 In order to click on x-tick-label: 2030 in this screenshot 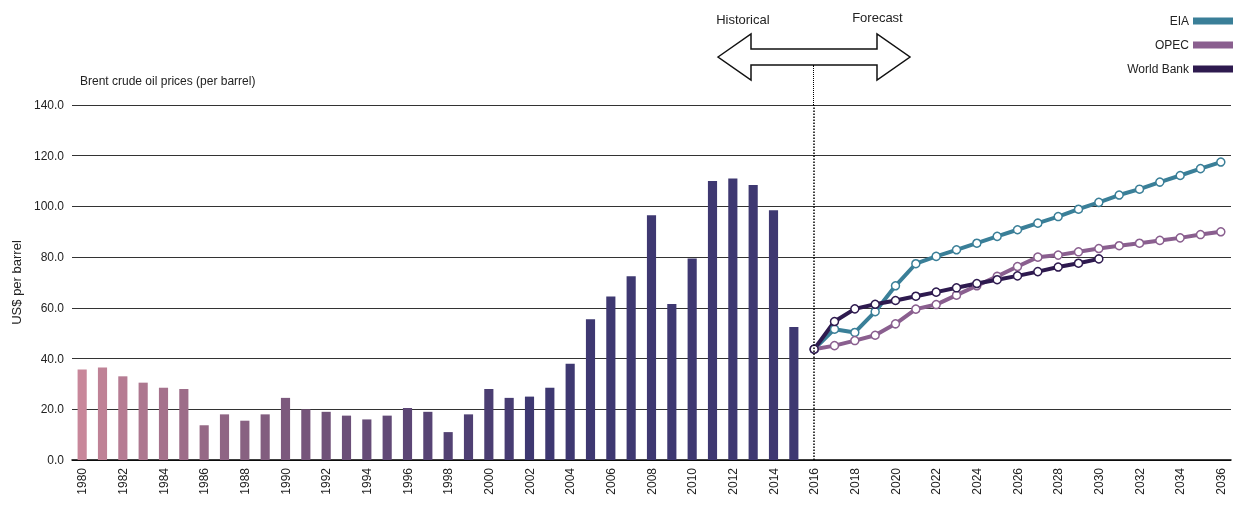, I will do `click(1098, 481)`.